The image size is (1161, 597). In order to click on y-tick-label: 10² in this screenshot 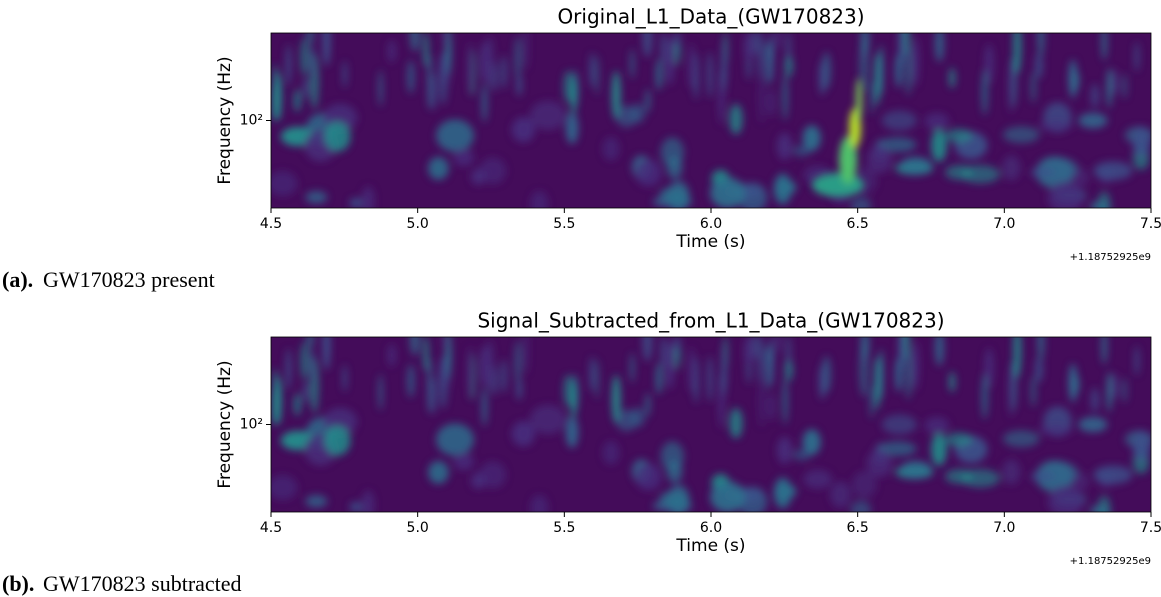, I will do `click(251, 425)`.